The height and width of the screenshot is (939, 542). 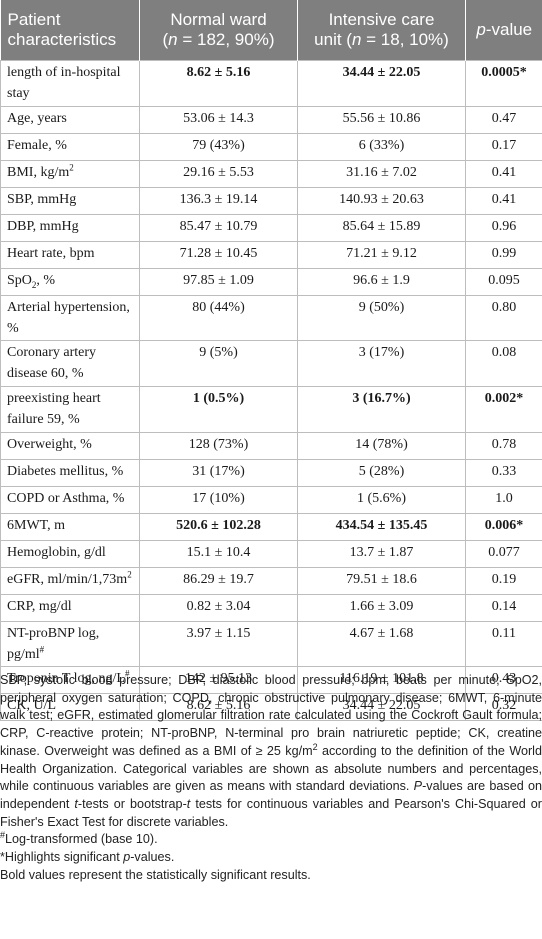 I want to click on normal-ward-value: 9 (5%), so click(x=218, y=363).